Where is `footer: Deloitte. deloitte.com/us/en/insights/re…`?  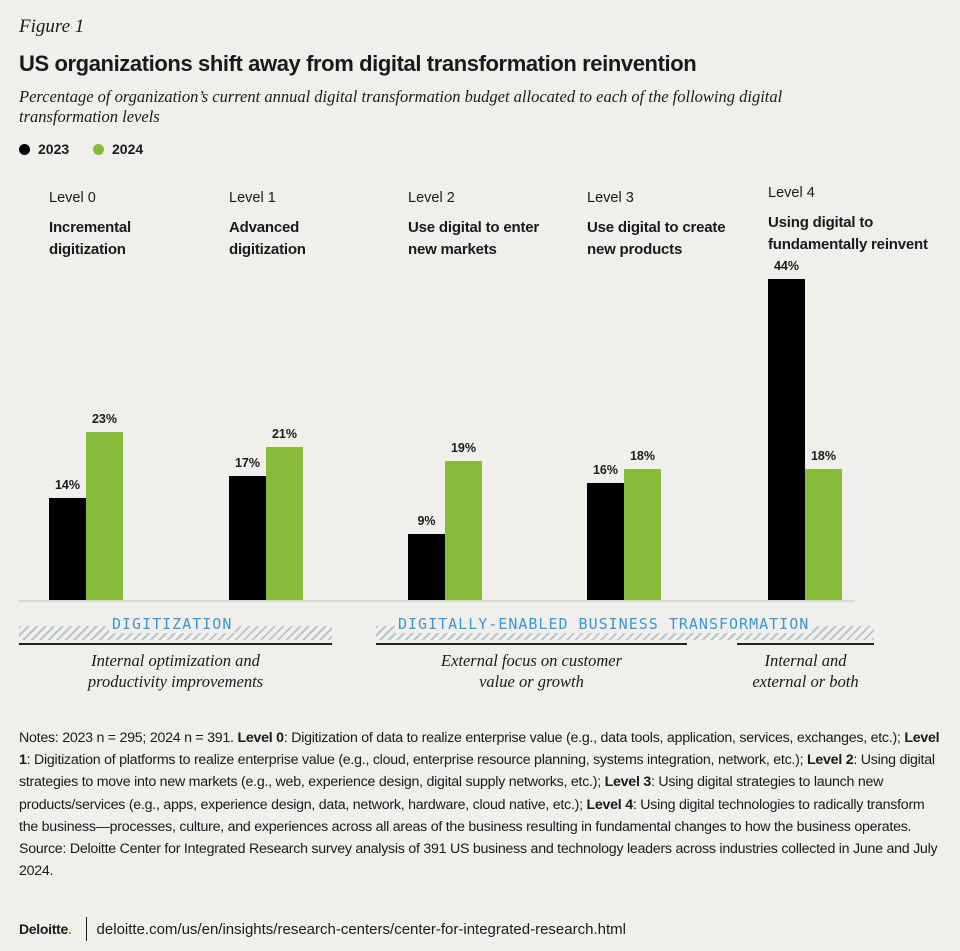
footer: Deloitte. deloitte.com/us/en/insights/re… is located at coordinates (322, 929).